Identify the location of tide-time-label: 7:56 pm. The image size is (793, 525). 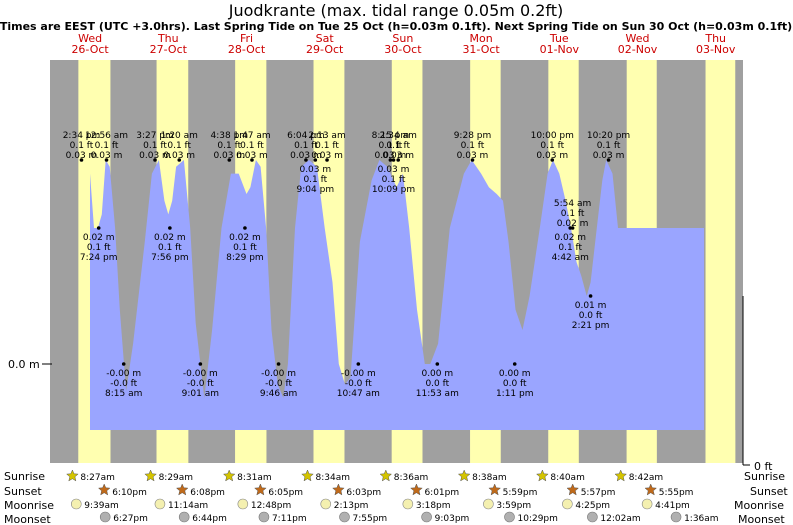
(170, 258).